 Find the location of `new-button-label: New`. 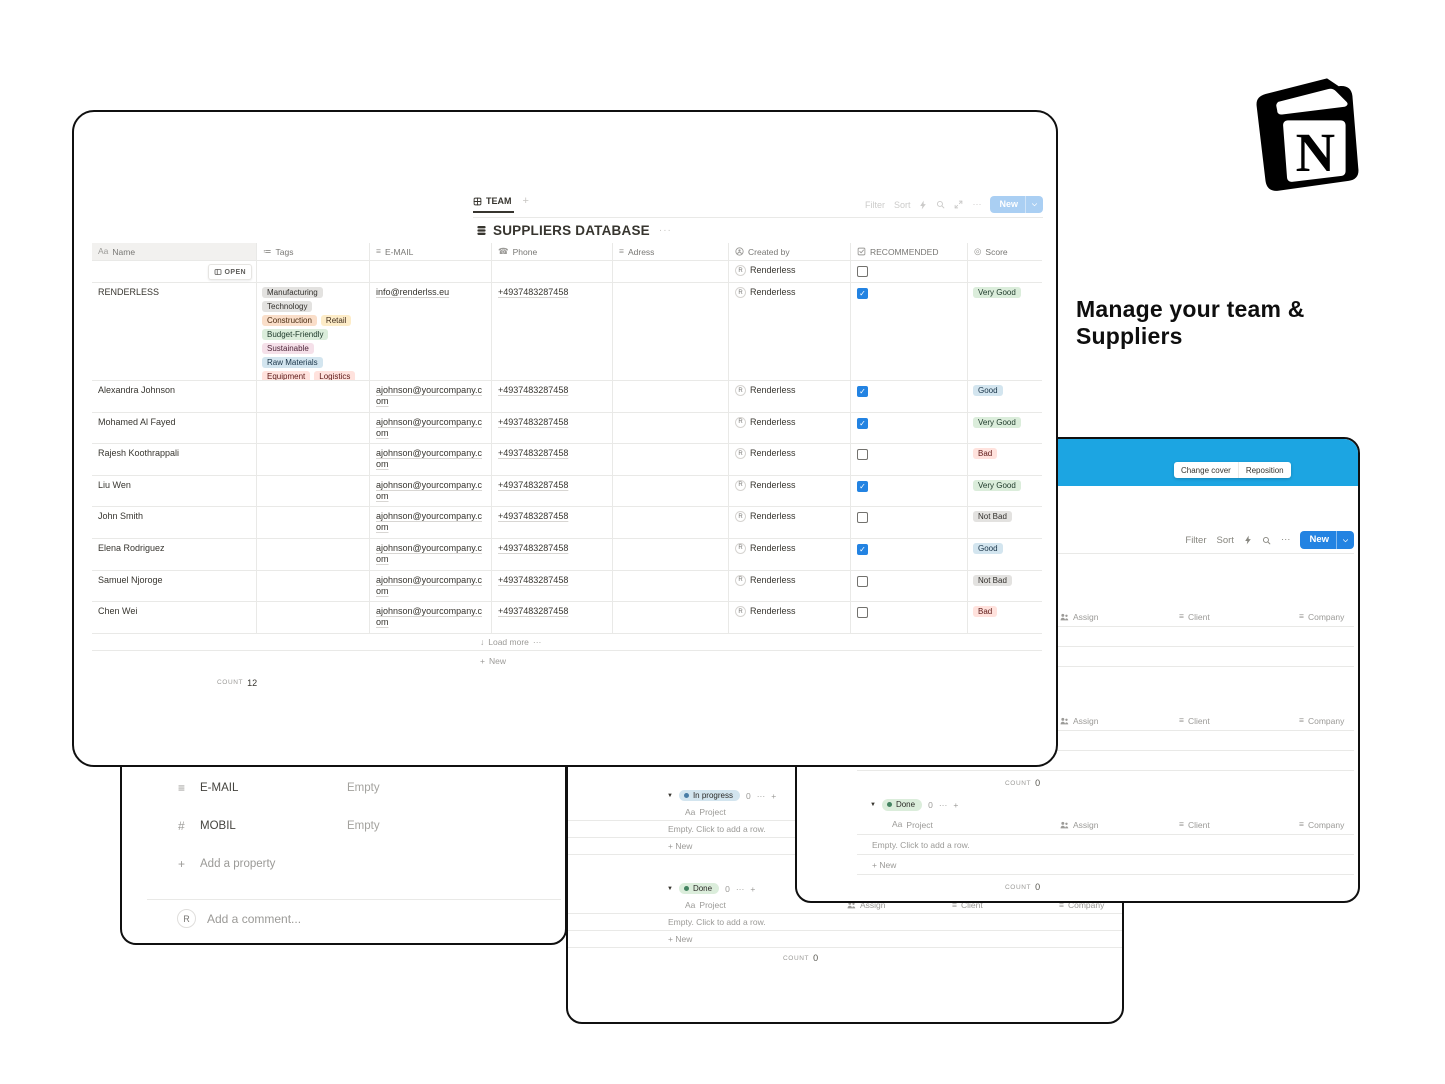

new-button-label: New is located at coordinates (1008, 204).